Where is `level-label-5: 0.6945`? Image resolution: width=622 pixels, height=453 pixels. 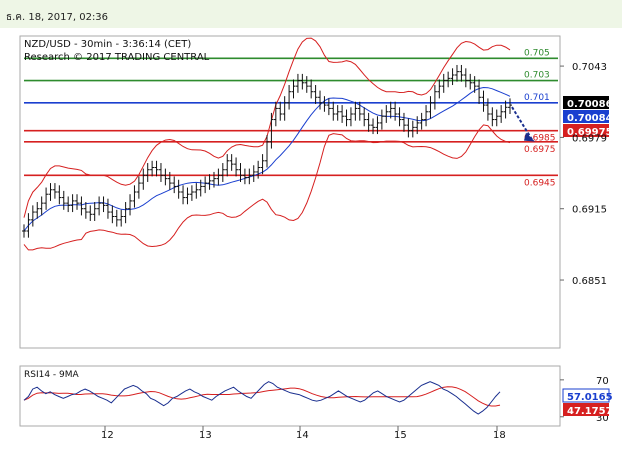
level-label-5: 0.6945 is located at coordinates (540, 183).